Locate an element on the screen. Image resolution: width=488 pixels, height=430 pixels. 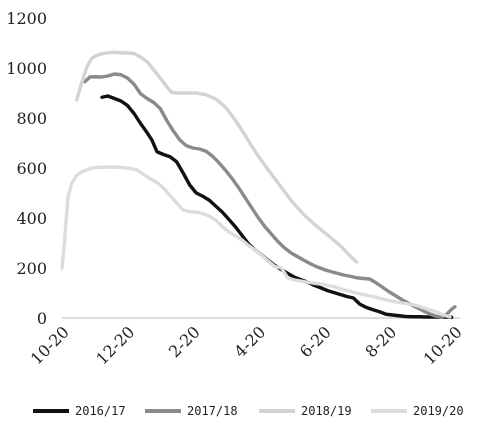
legend-item-2: 2018/19 is located at coordinates (305, 411).